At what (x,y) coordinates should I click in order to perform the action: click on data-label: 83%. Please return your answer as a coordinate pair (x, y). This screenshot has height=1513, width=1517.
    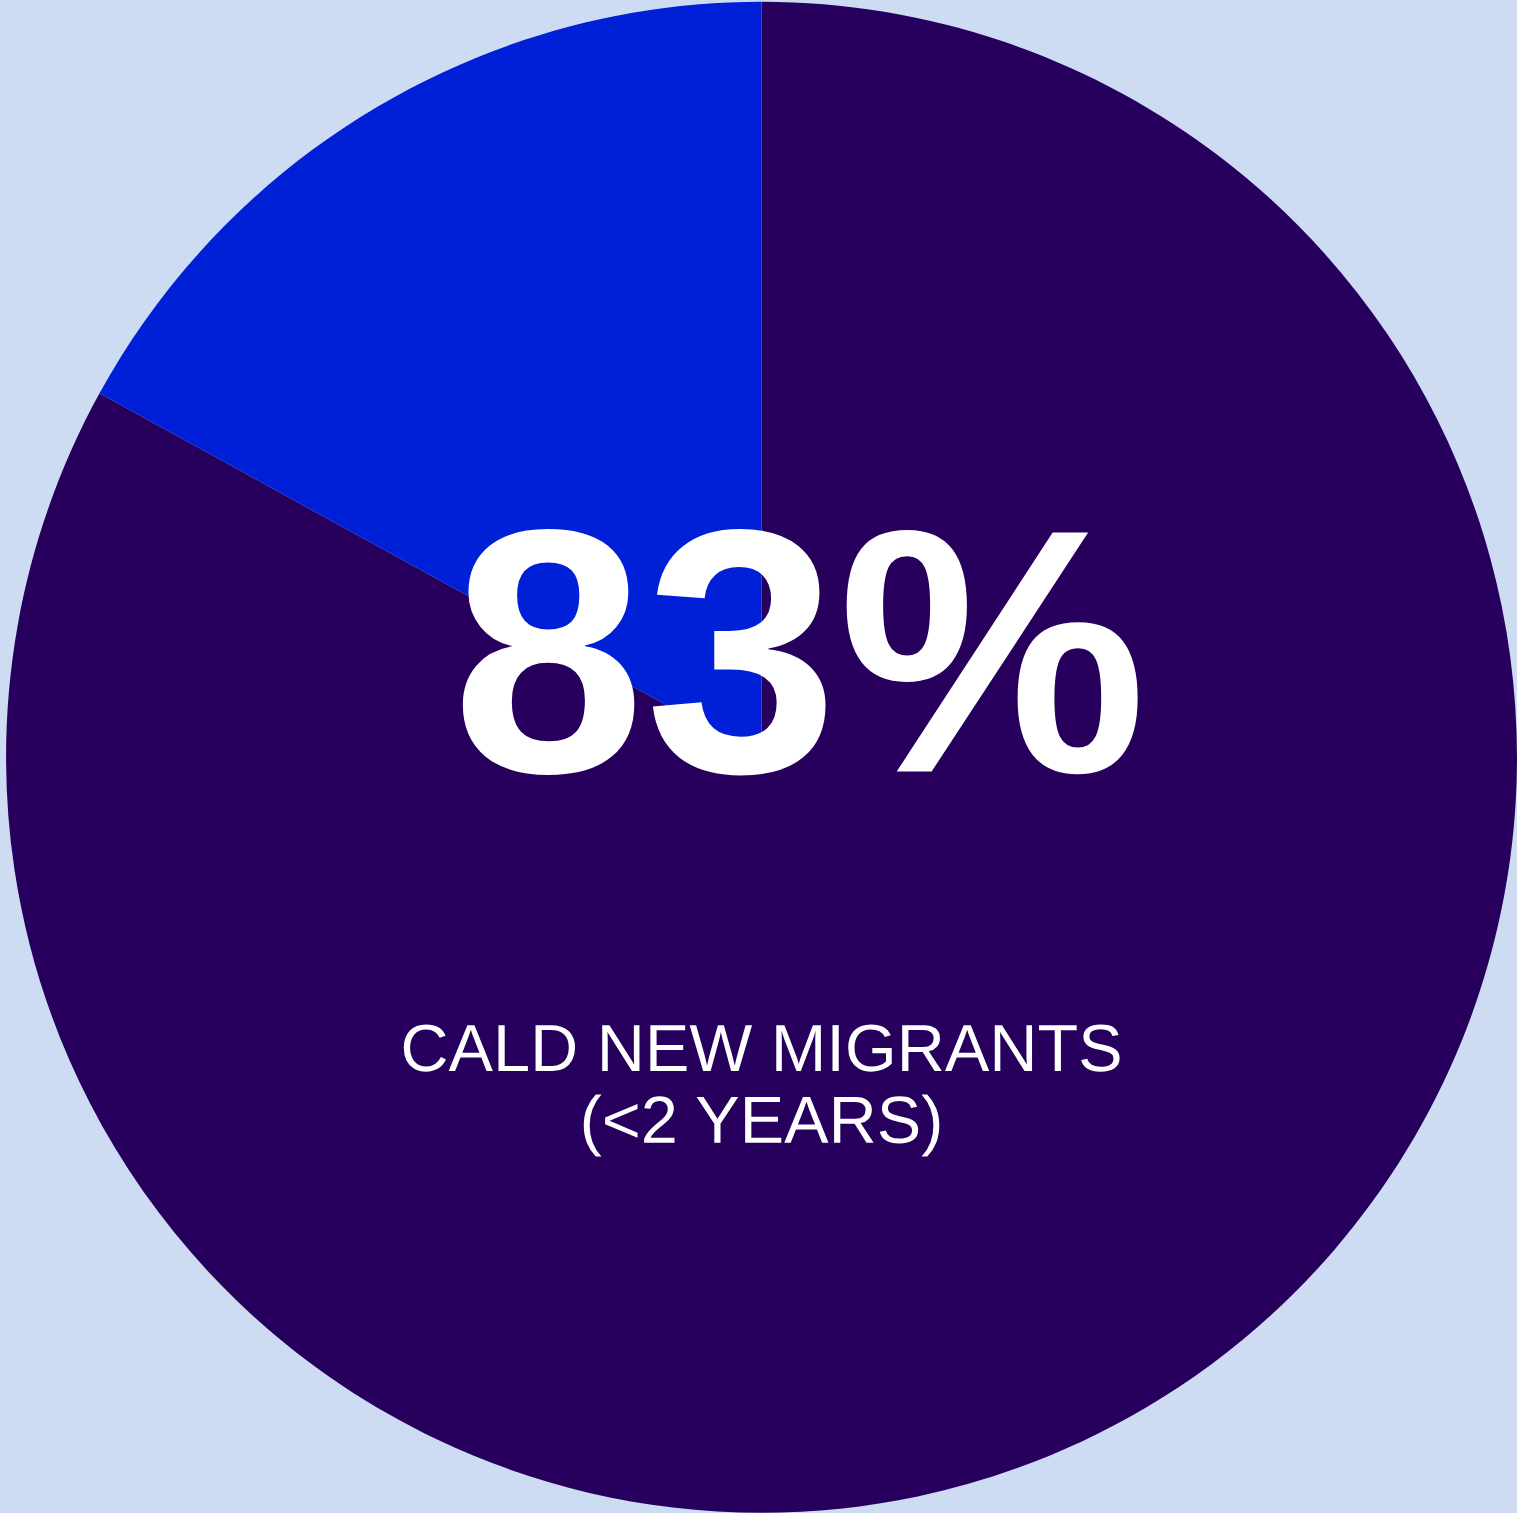
    Looking at the image, I should click on (800, 652).